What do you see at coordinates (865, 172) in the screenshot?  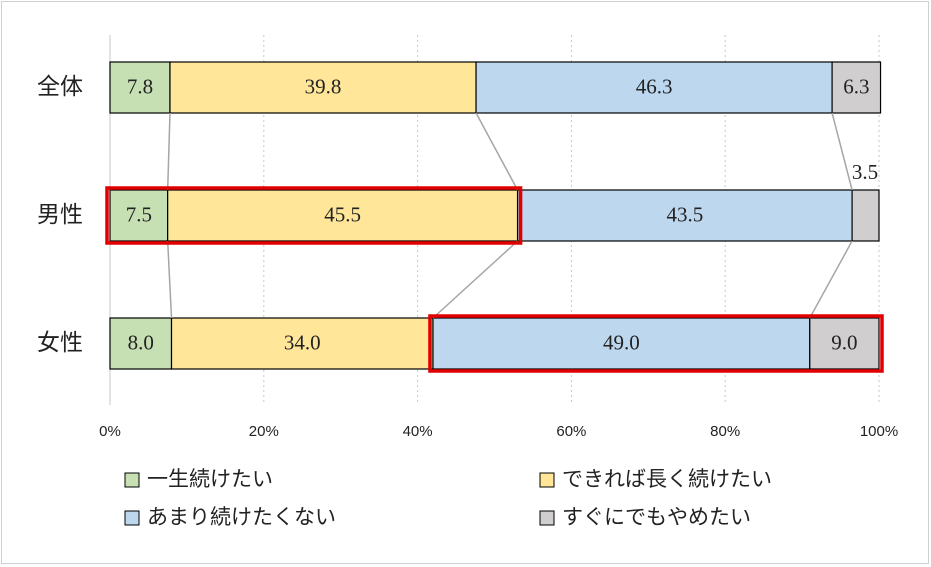 I see `value-label: 3.5` at bounding box center [865, 172].